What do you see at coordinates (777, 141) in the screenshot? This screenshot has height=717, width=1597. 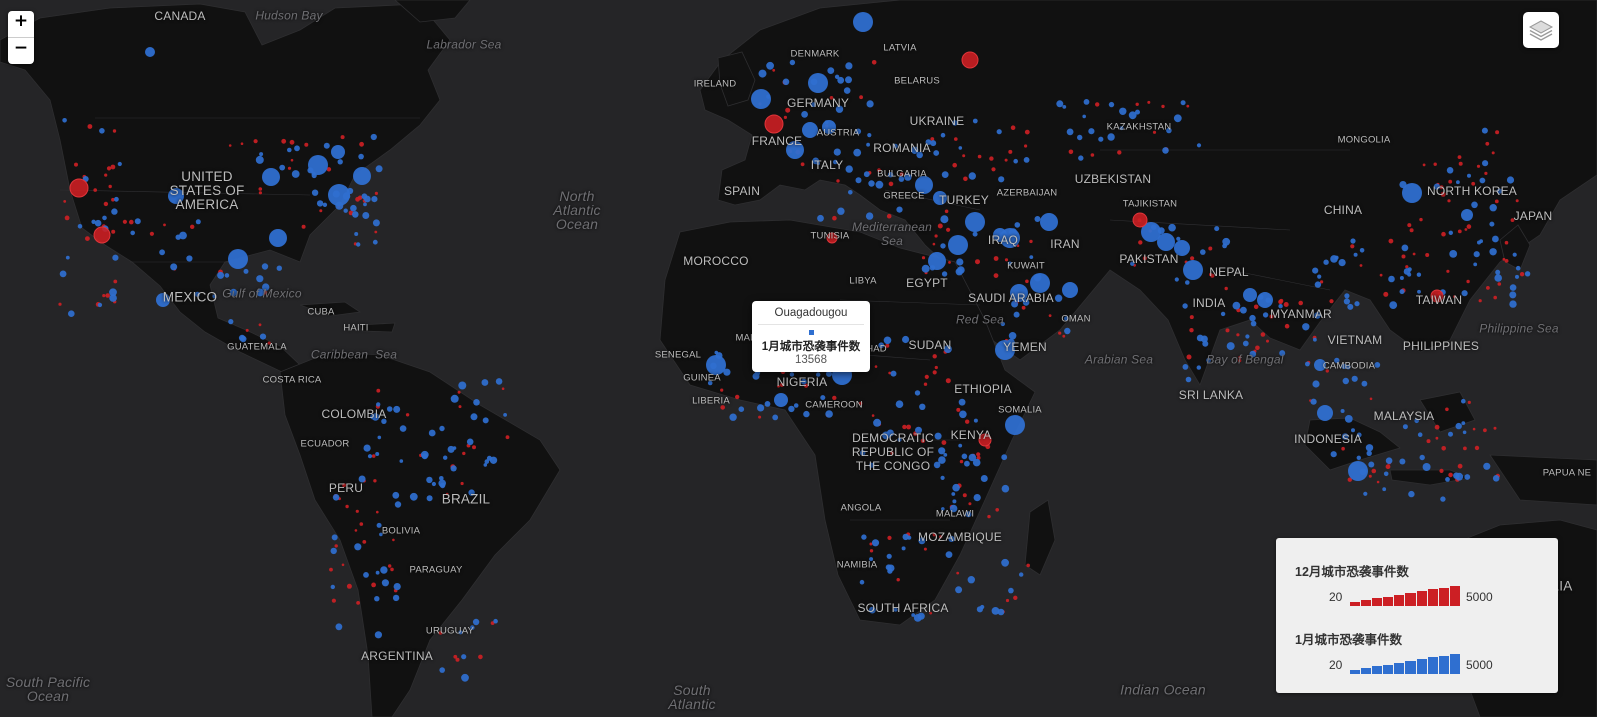 I see `country-label: FRANCE` at bounding box center [777, 141].